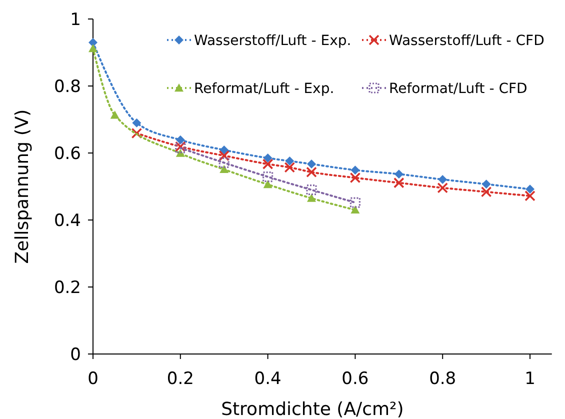  I want to click on y-tick-label: 0.8, so click(67, 87).